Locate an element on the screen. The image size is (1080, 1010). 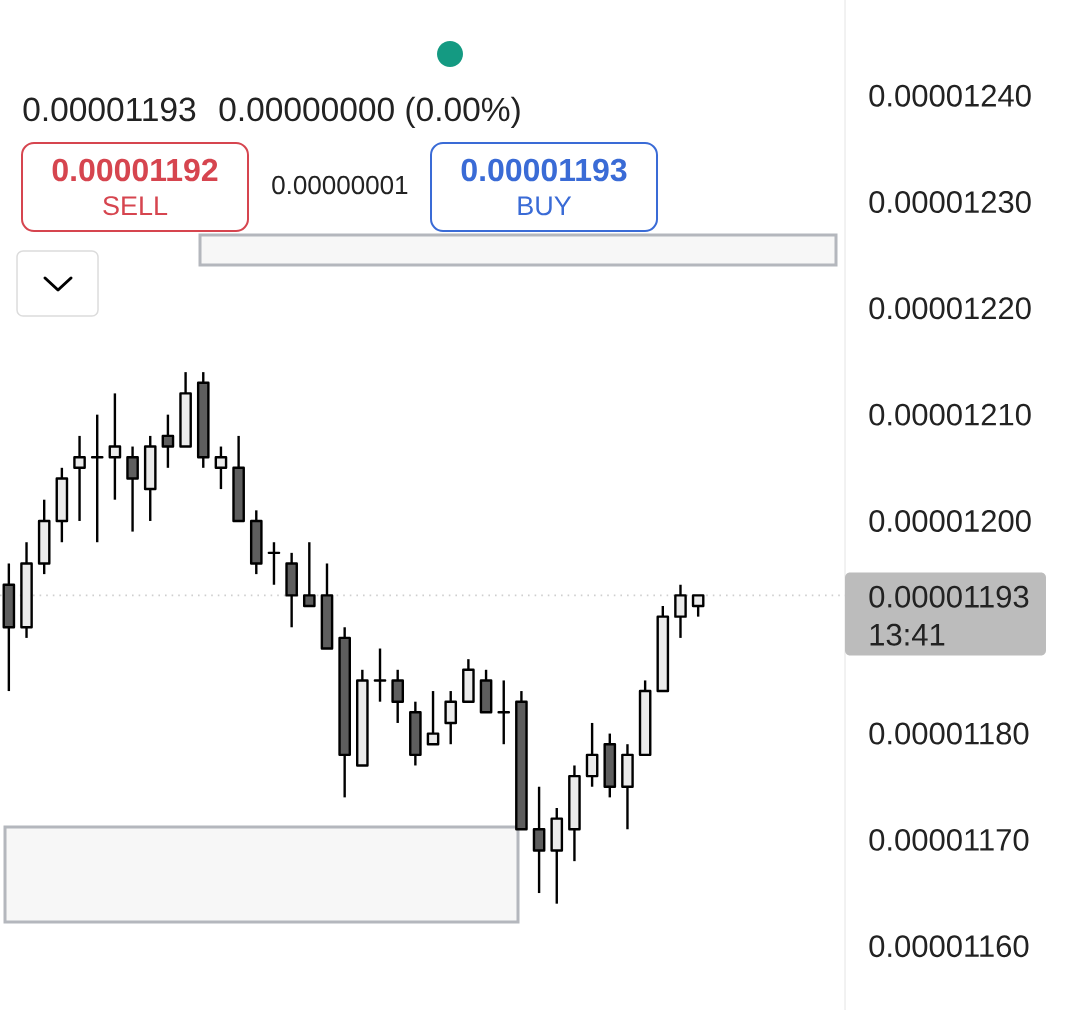
annotation: BUY is located at coordinates (545, 206).